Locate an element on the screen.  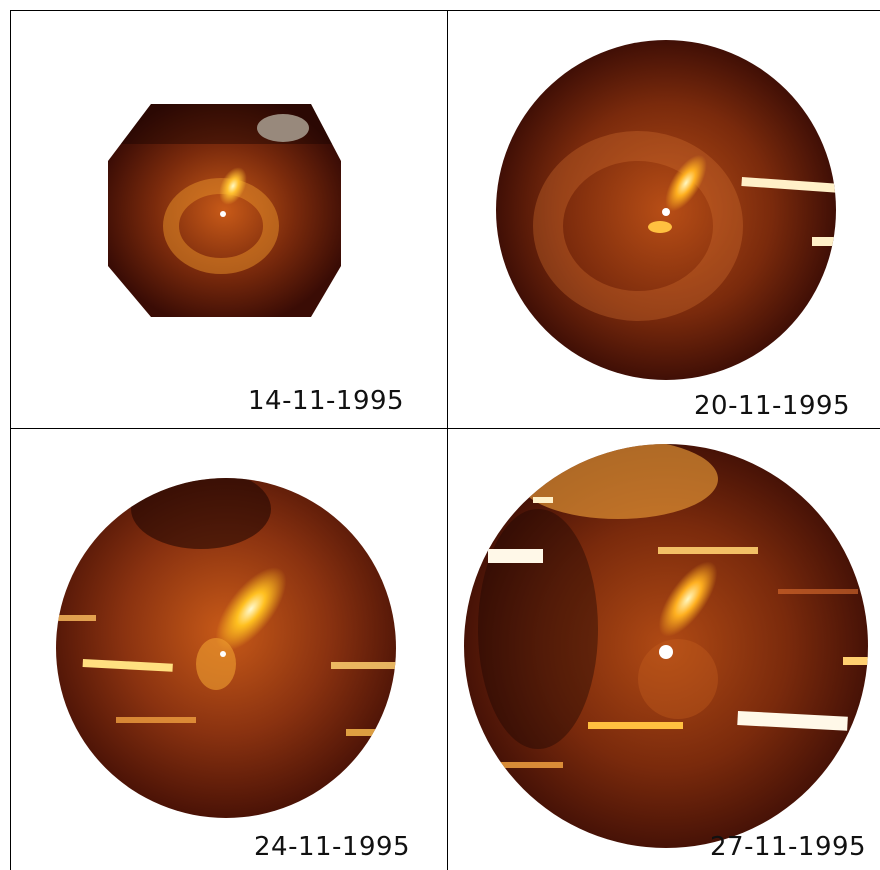
observation-date-label: 27-11-1995 is located at coordinates (788, 847).